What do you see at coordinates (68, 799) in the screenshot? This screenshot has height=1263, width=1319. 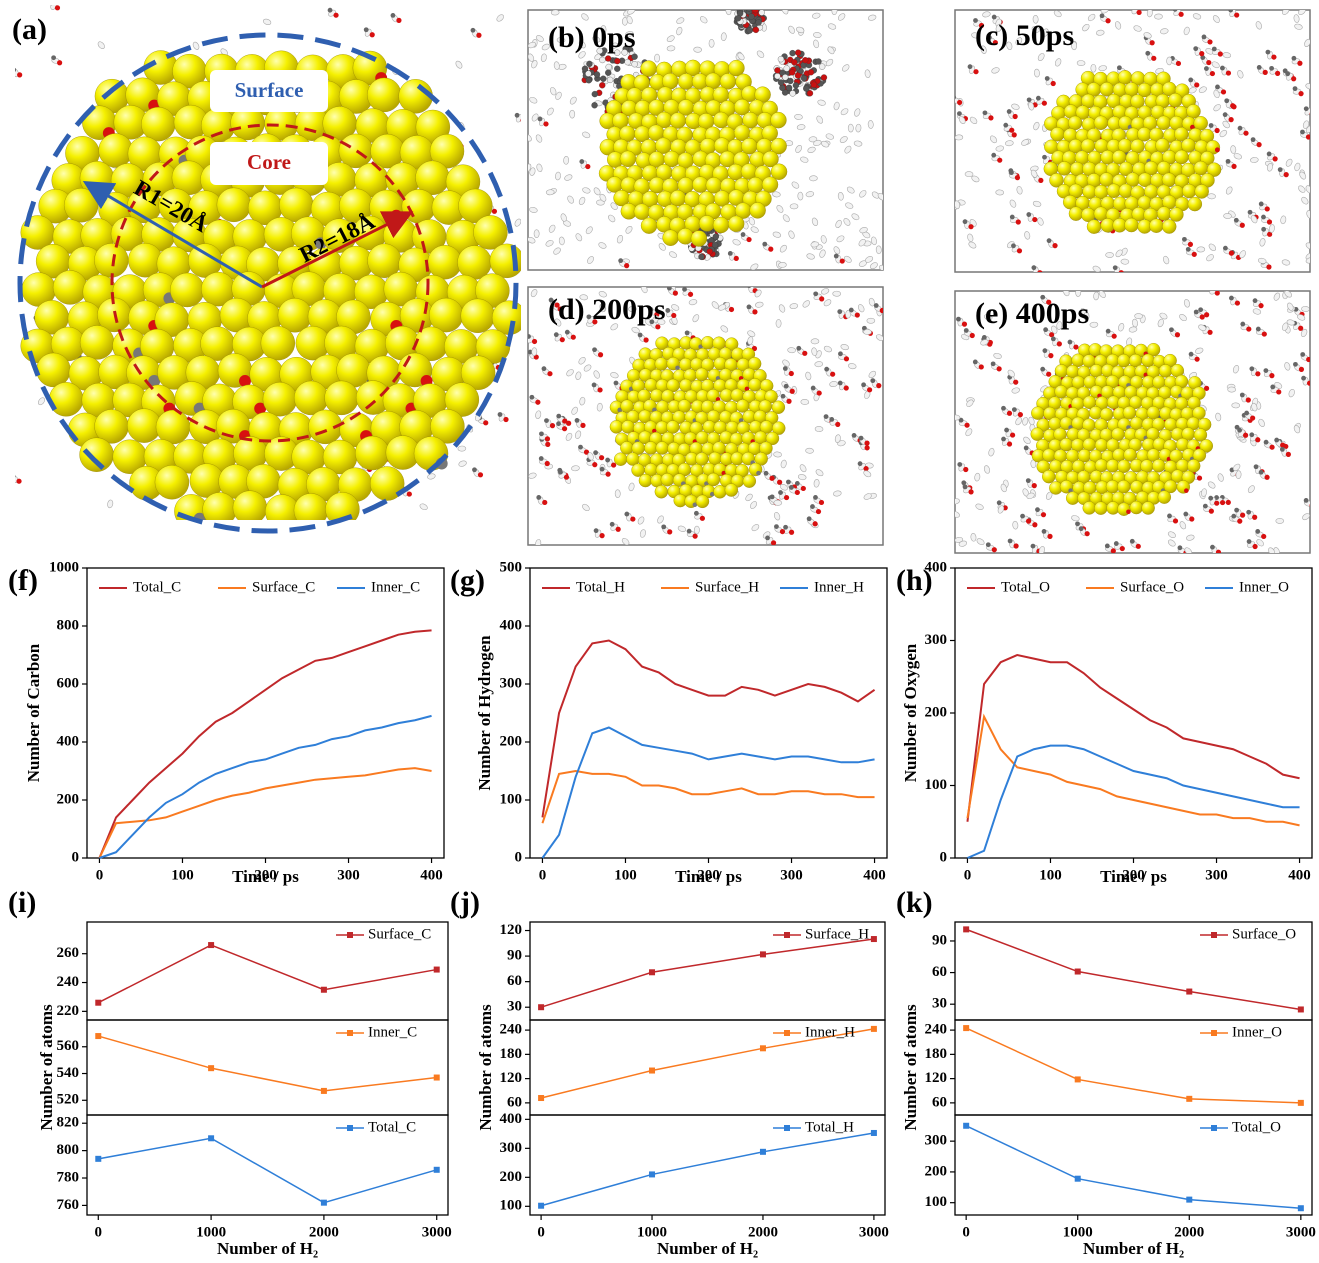 I see `y-tick-label: 200` at bounding box center [68, 799].